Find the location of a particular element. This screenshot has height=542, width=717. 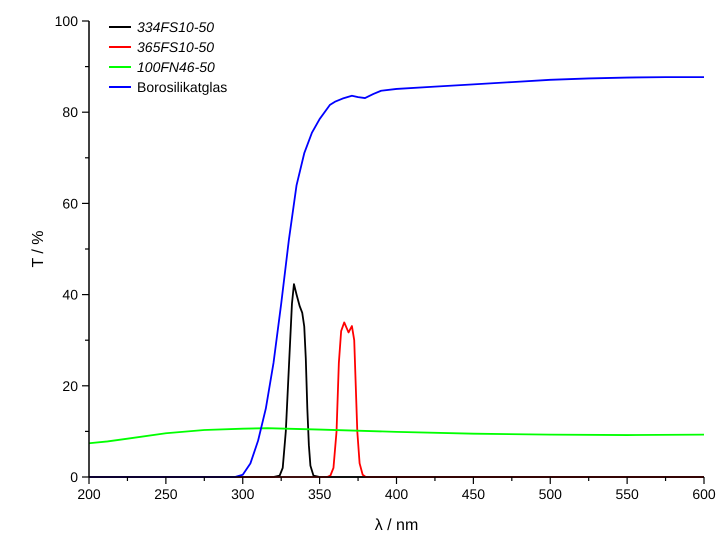

y-tick-label: 20 is located at coordinates (70, 386).